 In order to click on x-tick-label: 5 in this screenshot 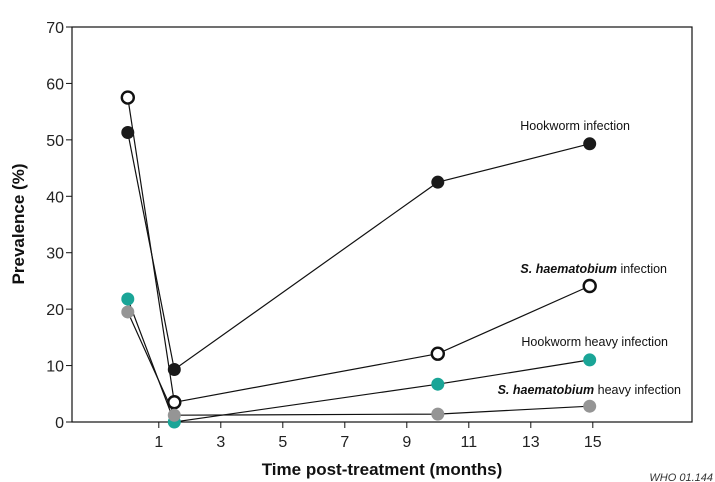, I will do `click(282, 442)`.